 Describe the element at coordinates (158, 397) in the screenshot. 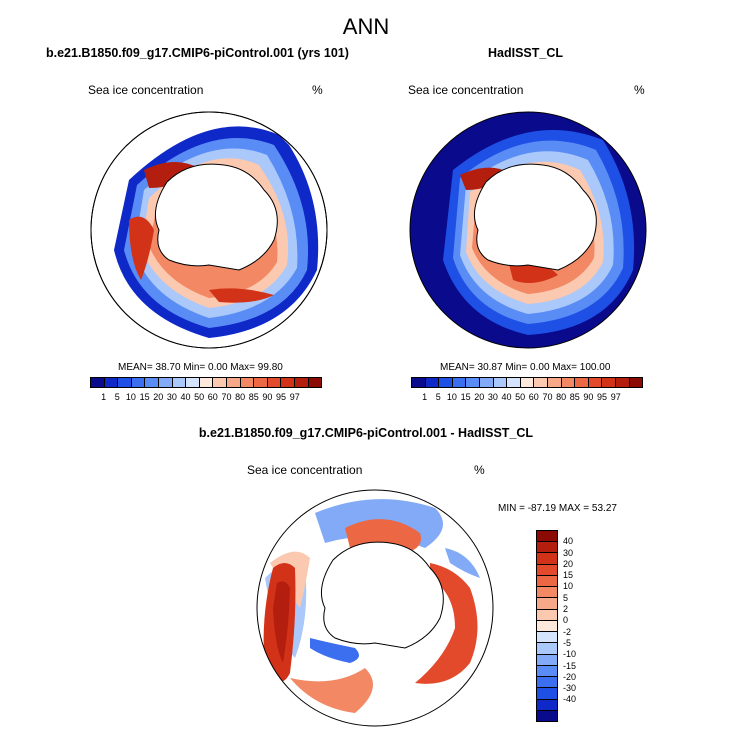

I see `panel-1-colorbar-tick-label: 20` at that location.